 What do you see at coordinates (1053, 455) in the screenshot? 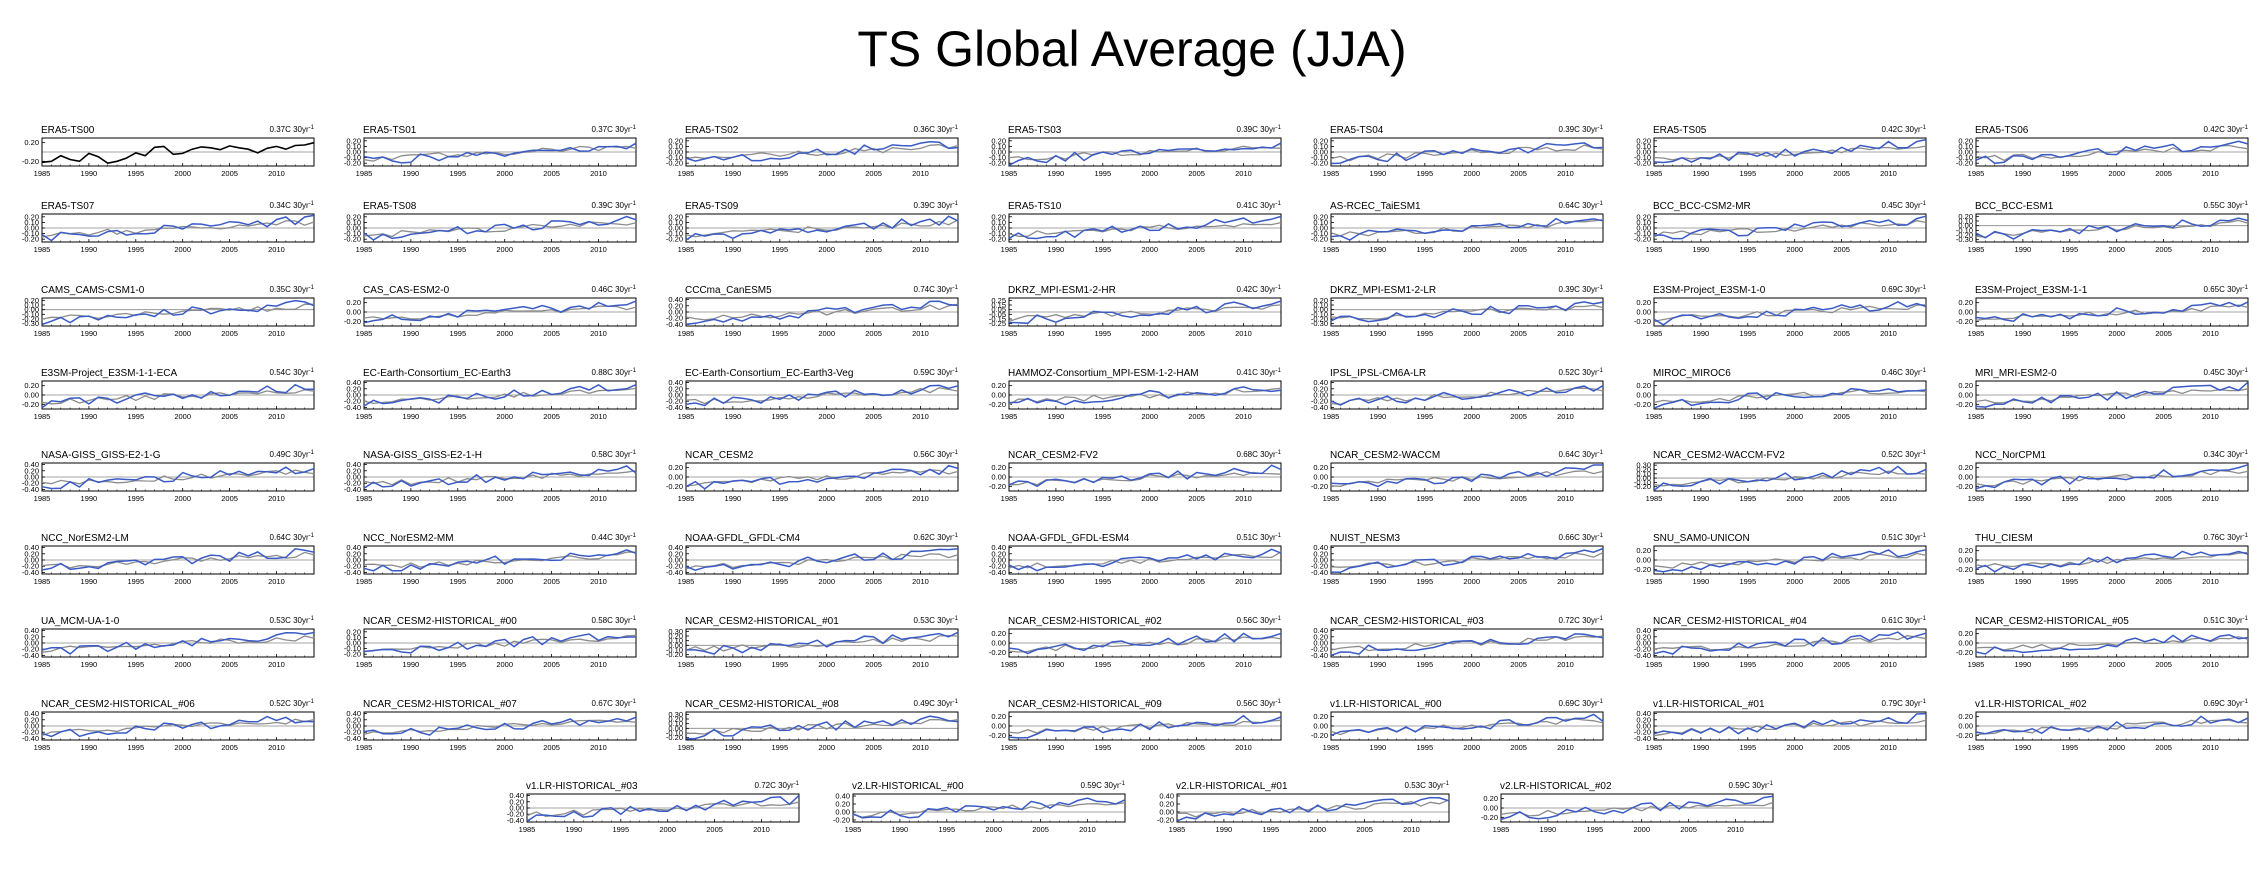
I see `panel-title: NCAR_CESM2-FV2` at bounding box center [1053, 455].